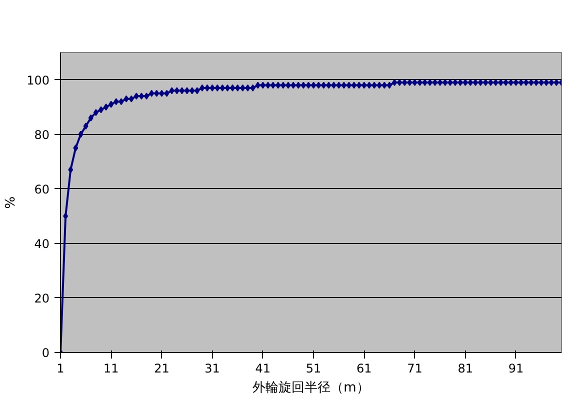 The height and width of the screenshot is (403, 581). I want to click on y-tick-label: 80, so click(42, 135).